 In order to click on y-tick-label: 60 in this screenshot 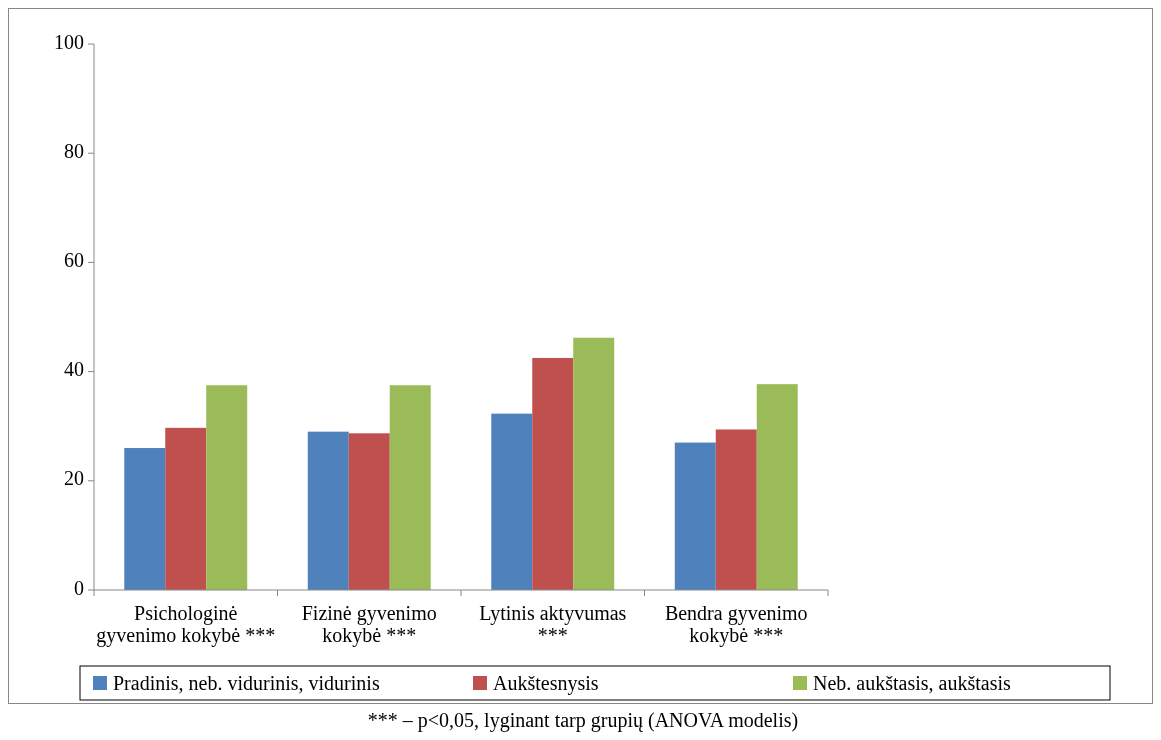, I will do `click(74, 259)`.